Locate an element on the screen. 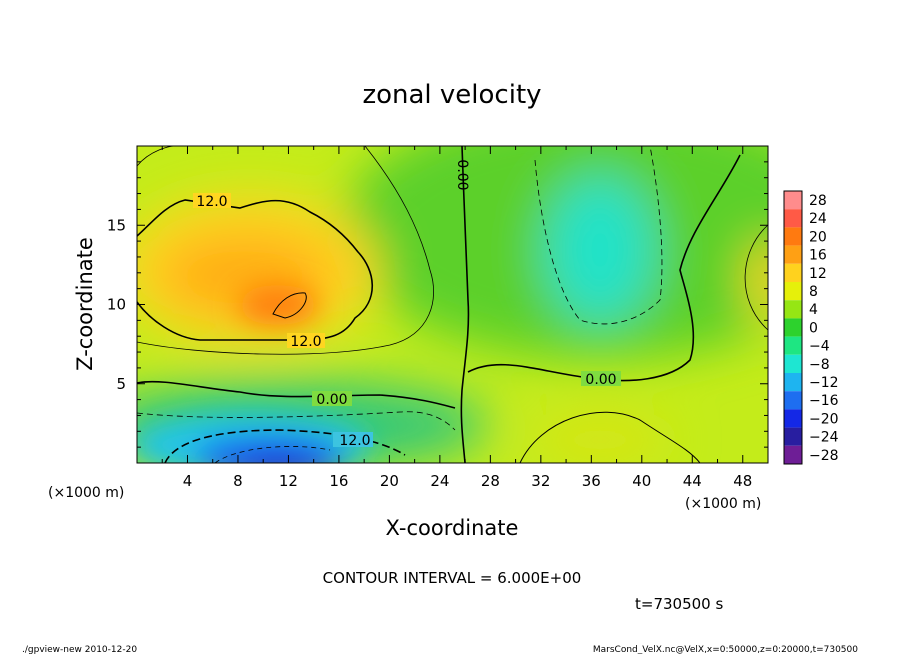  x-tick-label: 20 is located at coordinates (389, 481).